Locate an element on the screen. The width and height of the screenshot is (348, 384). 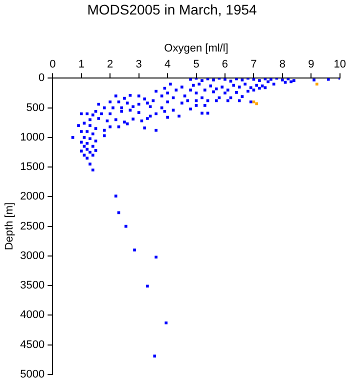
x-tick-label: 9 is located at coordinates (311, 64).